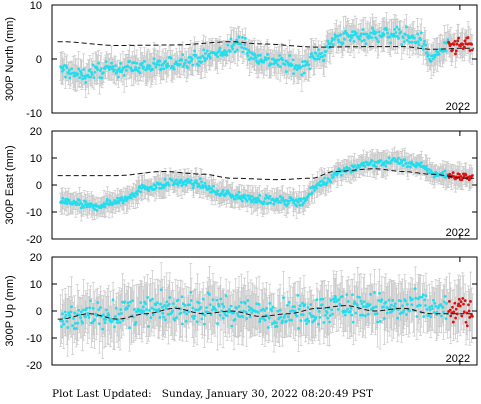 This screenshot has width=481, height=404. I want to click on y-tick-label: -10, so click(34, 114).